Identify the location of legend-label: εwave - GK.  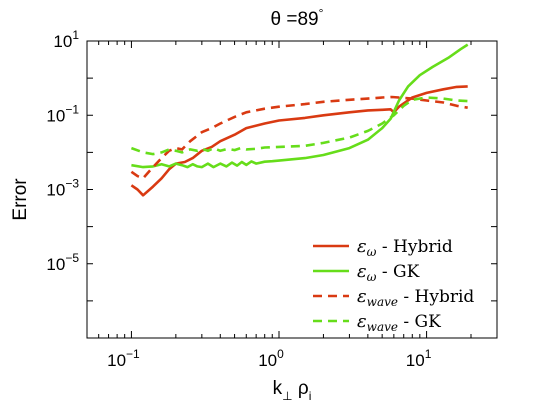
(399, 322).